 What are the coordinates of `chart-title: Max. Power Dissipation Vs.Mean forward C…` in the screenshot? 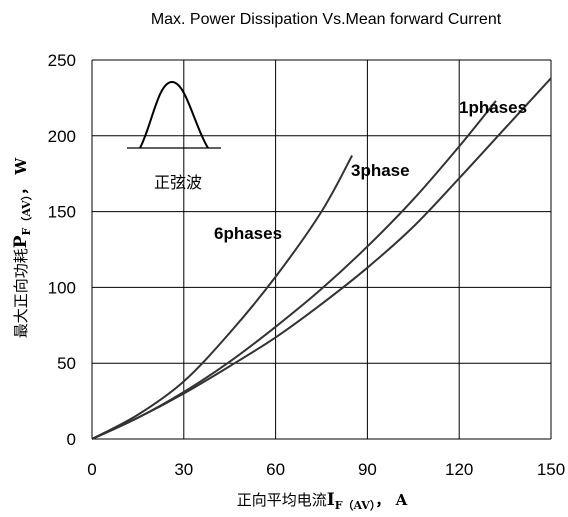 It's located at (326, 19).